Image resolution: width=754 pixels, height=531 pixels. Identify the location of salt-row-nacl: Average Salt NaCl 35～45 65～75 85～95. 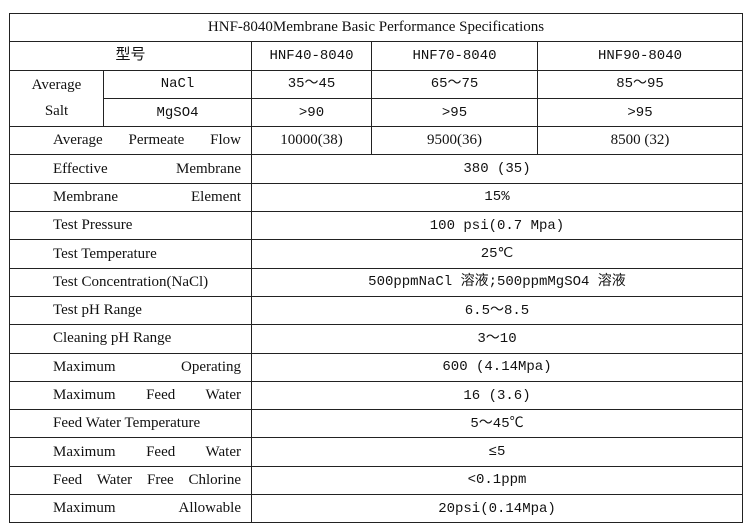
(376, 98).